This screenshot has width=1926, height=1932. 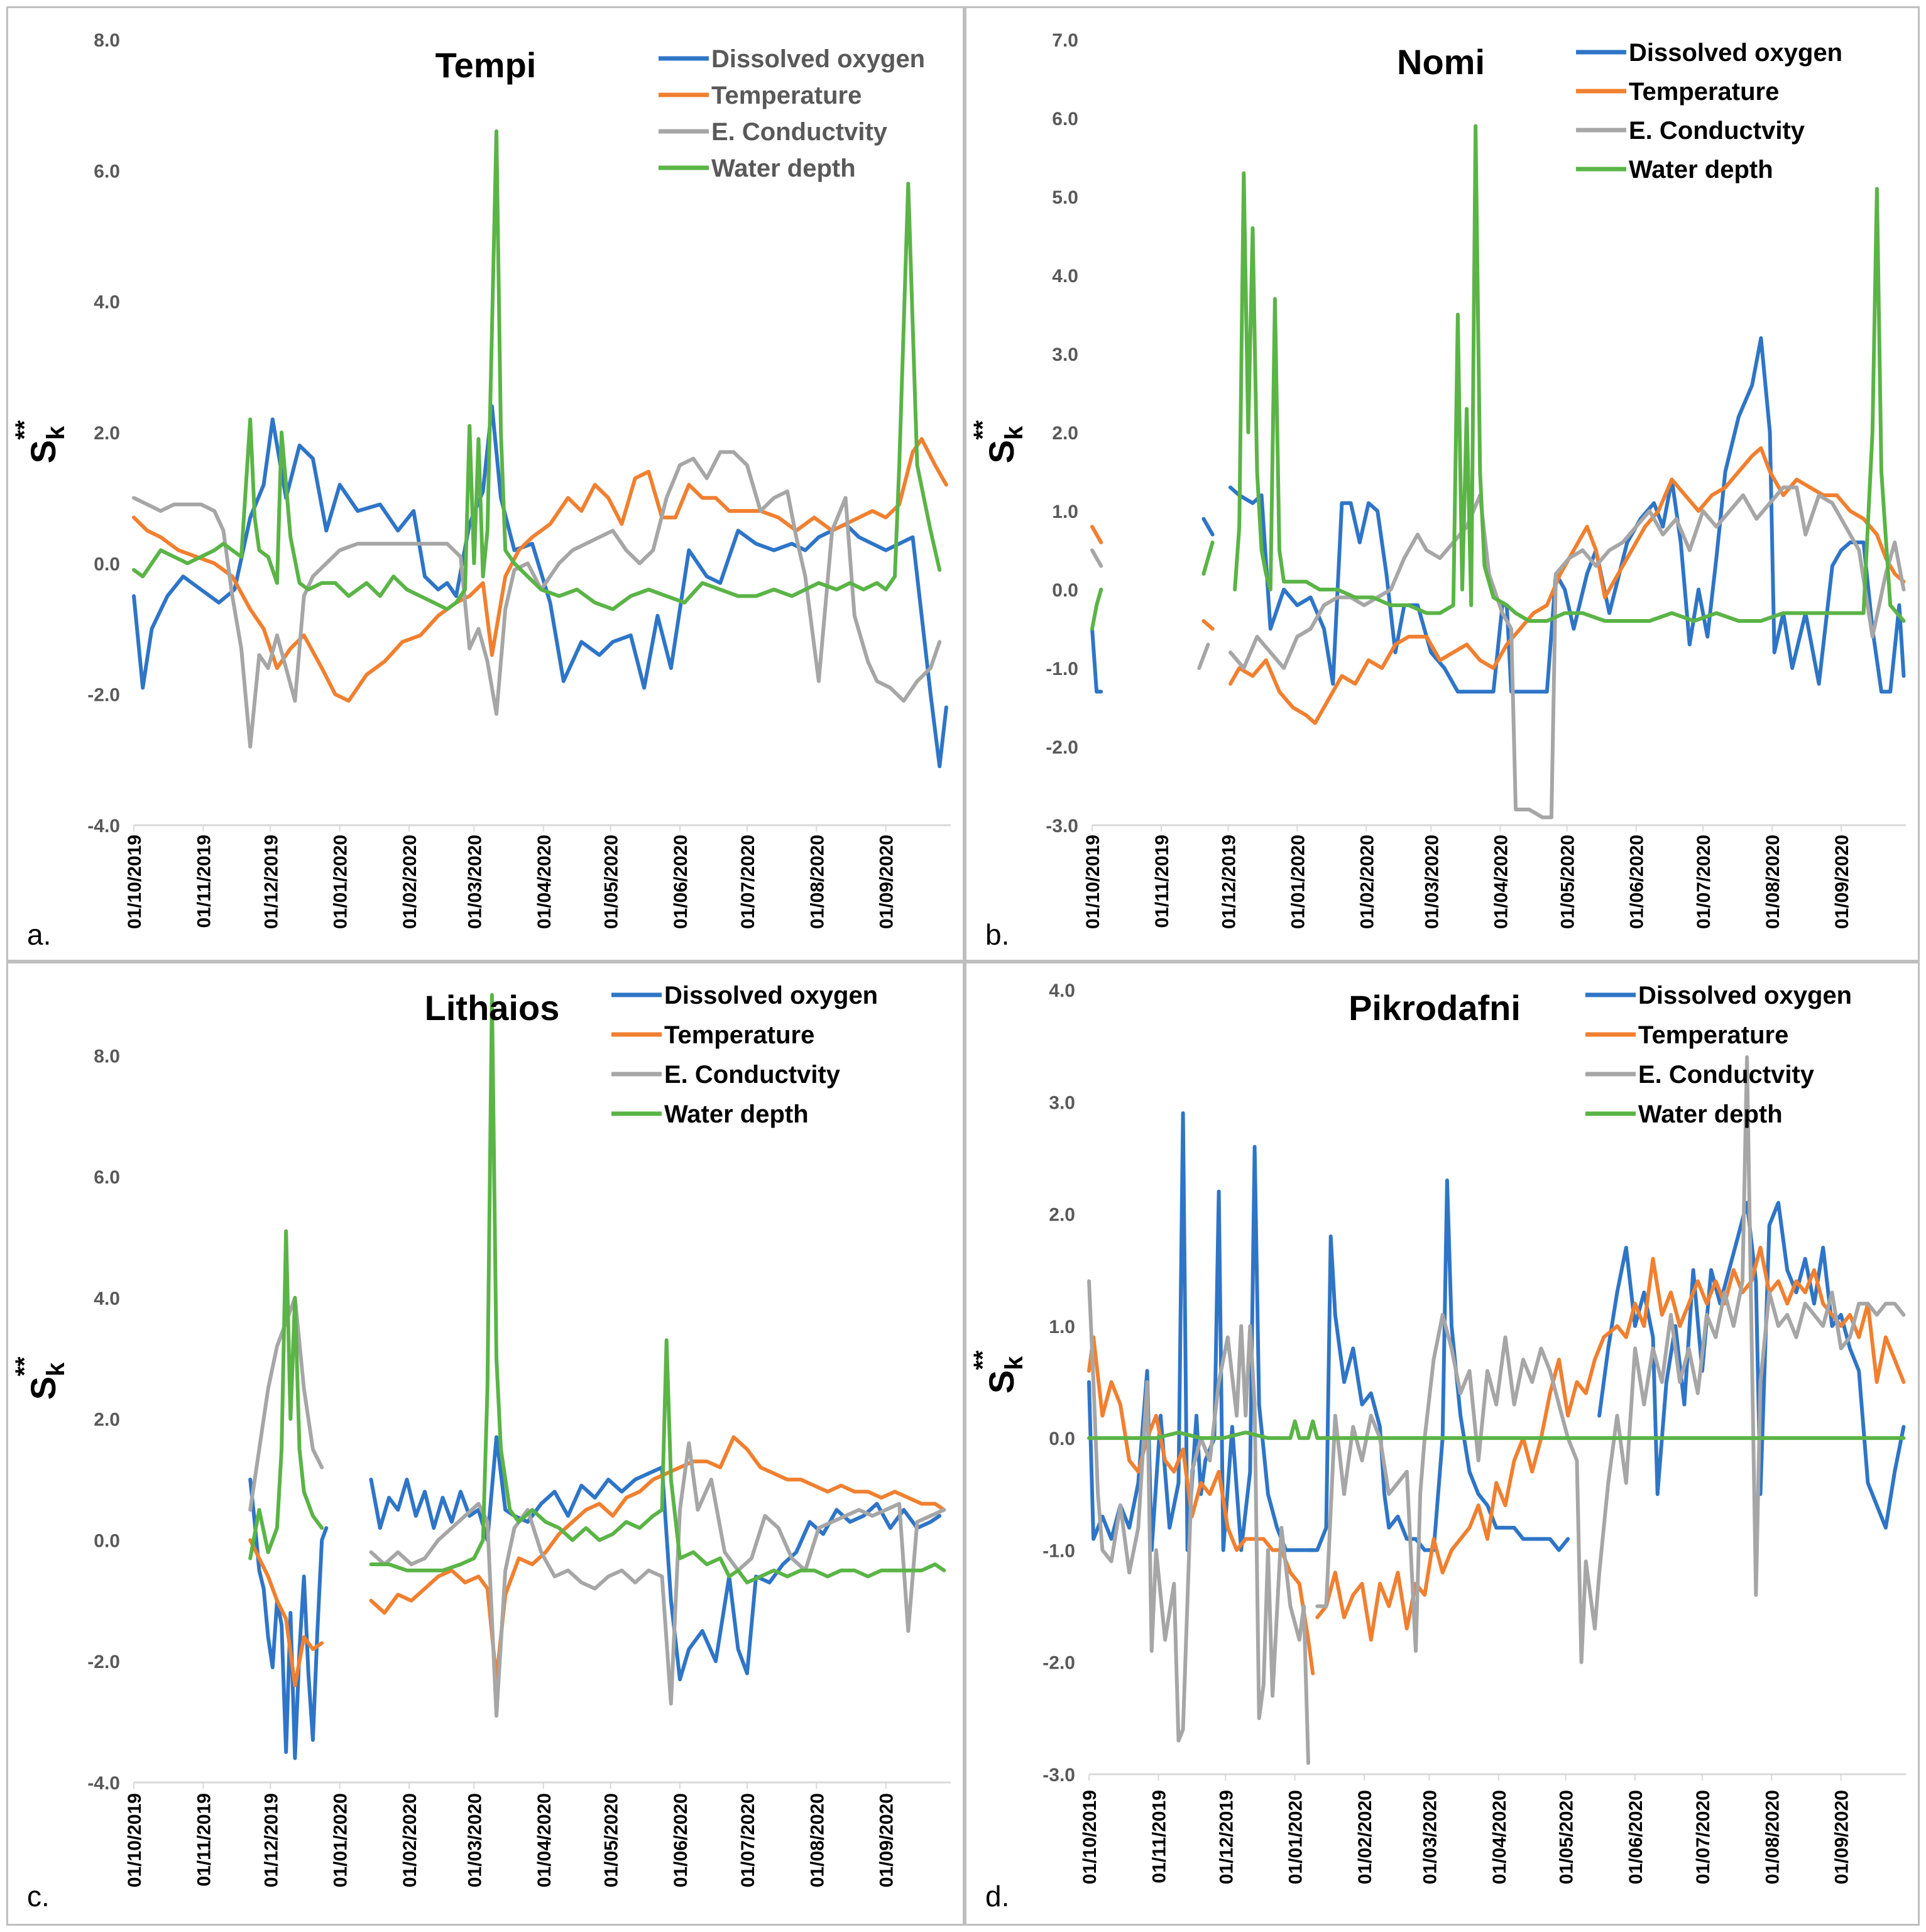 I want to click on y-tick-label: 0.0, so click(x=107, y=1540).